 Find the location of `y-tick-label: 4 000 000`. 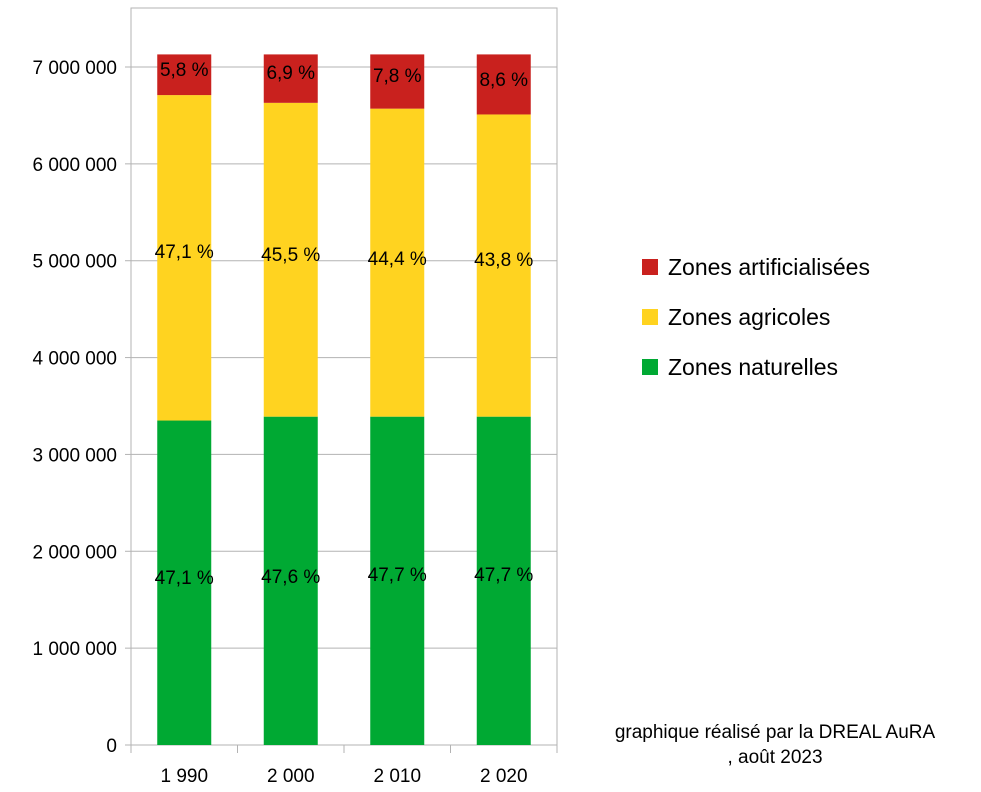

y-tick-label: 4 000 000 is located at coordinates (74, 359).